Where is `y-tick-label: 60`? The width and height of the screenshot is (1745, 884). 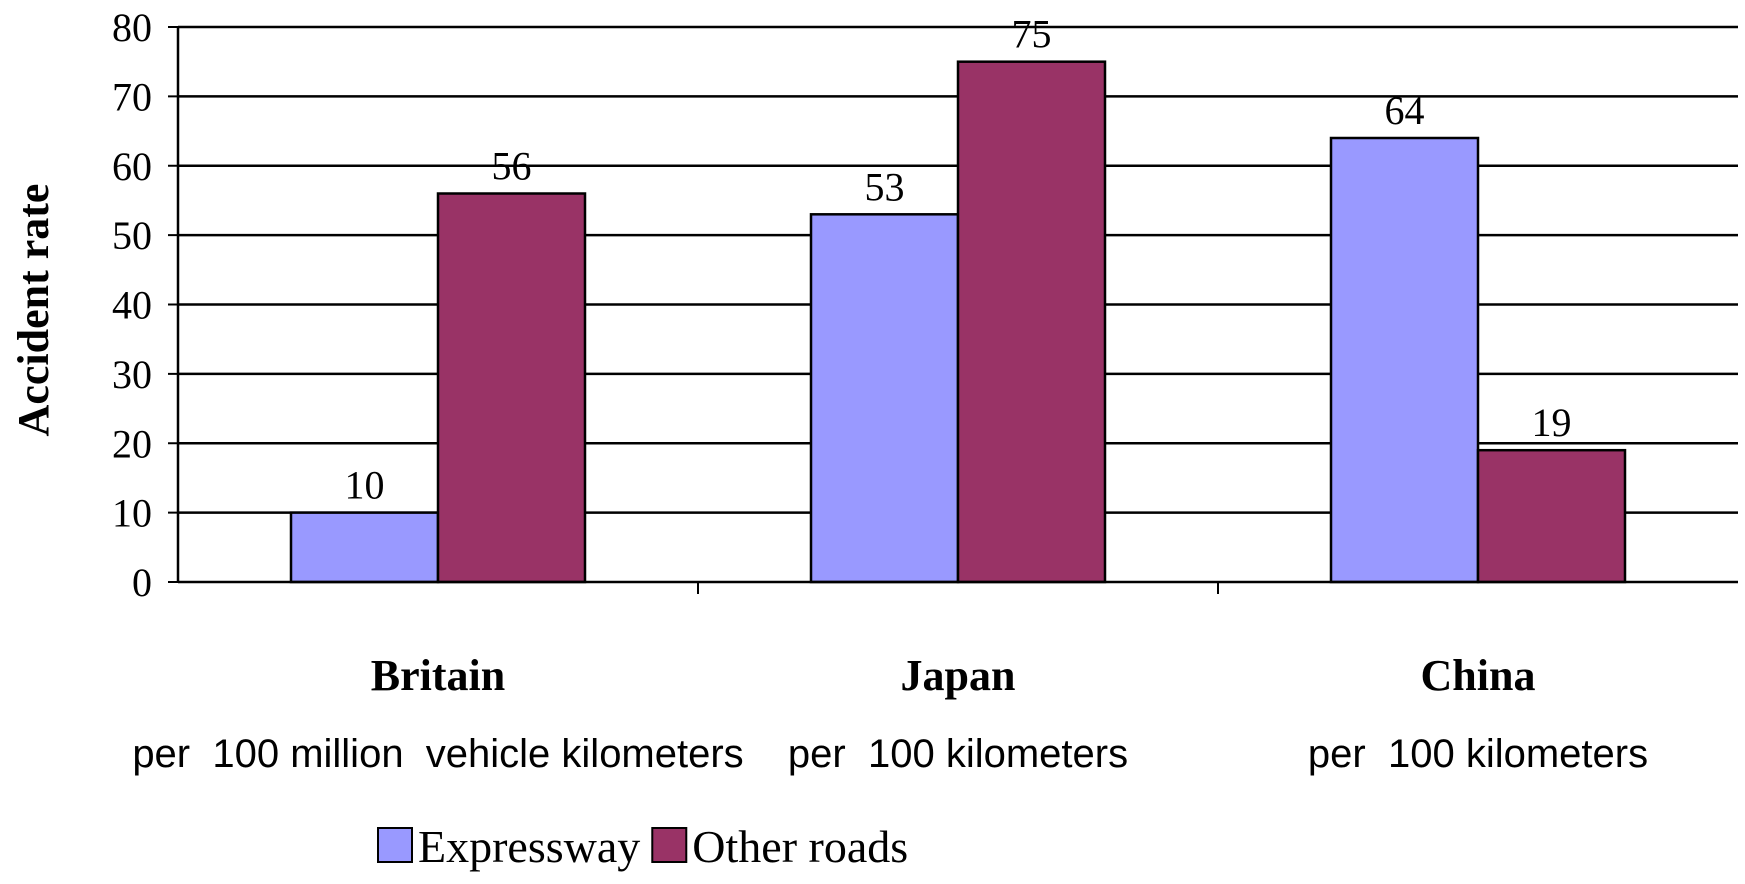
y-tick-label: 60 is located at coordinates (132, 166).